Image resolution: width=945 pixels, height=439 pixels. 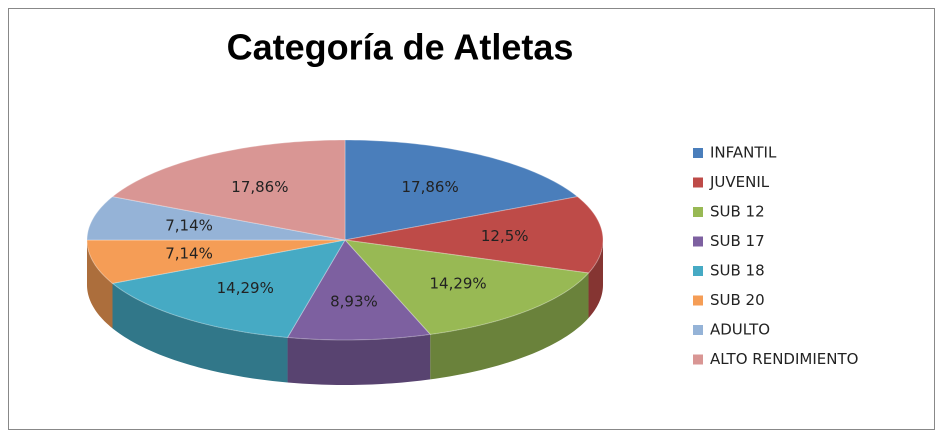 What do you see at coordinates (737, 241) in the screenshot?
I see `legend-label: SUB 17` at bounding box center [737, 241].